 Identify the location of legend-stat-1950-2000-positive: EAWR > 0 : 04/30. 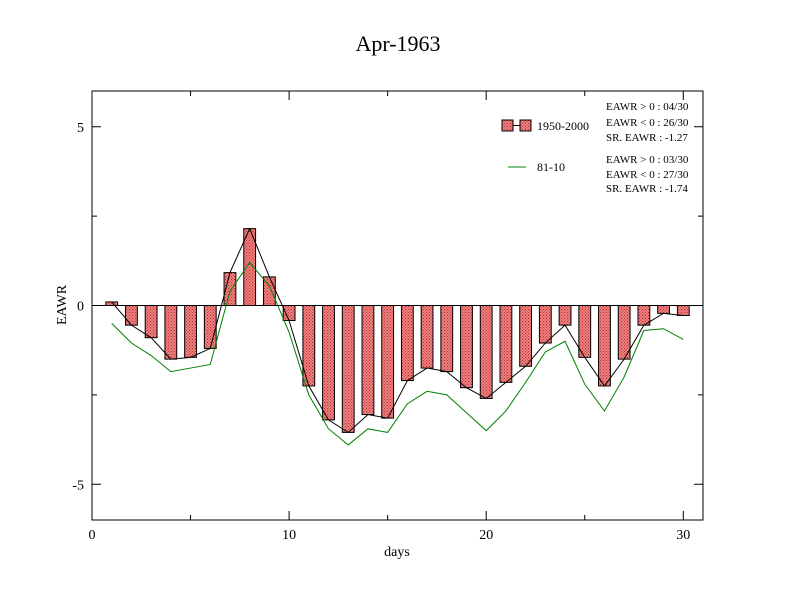
(647, 107).